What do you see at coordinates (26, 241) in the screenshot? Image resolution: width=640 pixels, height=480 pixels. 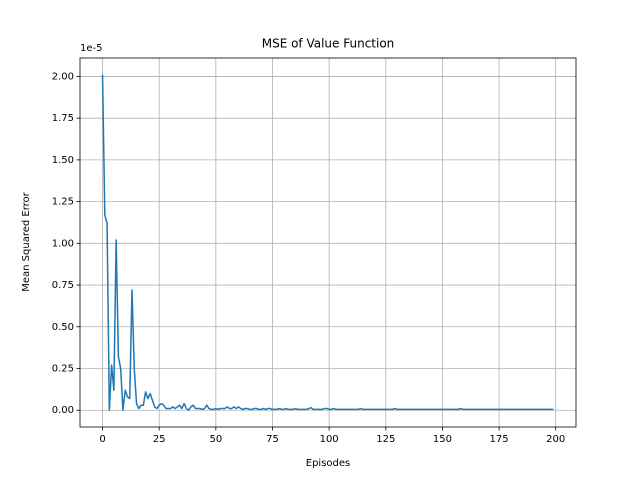 I see `y-axis-label: Mean Squared Error` at bounding box center [26, 241].